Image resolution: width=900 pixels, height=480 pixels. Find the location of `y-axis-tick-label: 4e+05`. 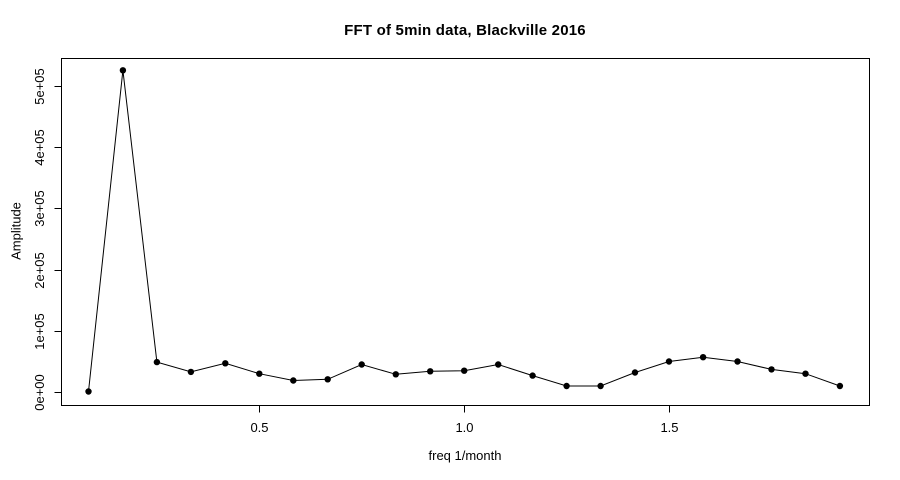

y-axis-tick-label: 4e+05 is located at coordinates (39, 147).